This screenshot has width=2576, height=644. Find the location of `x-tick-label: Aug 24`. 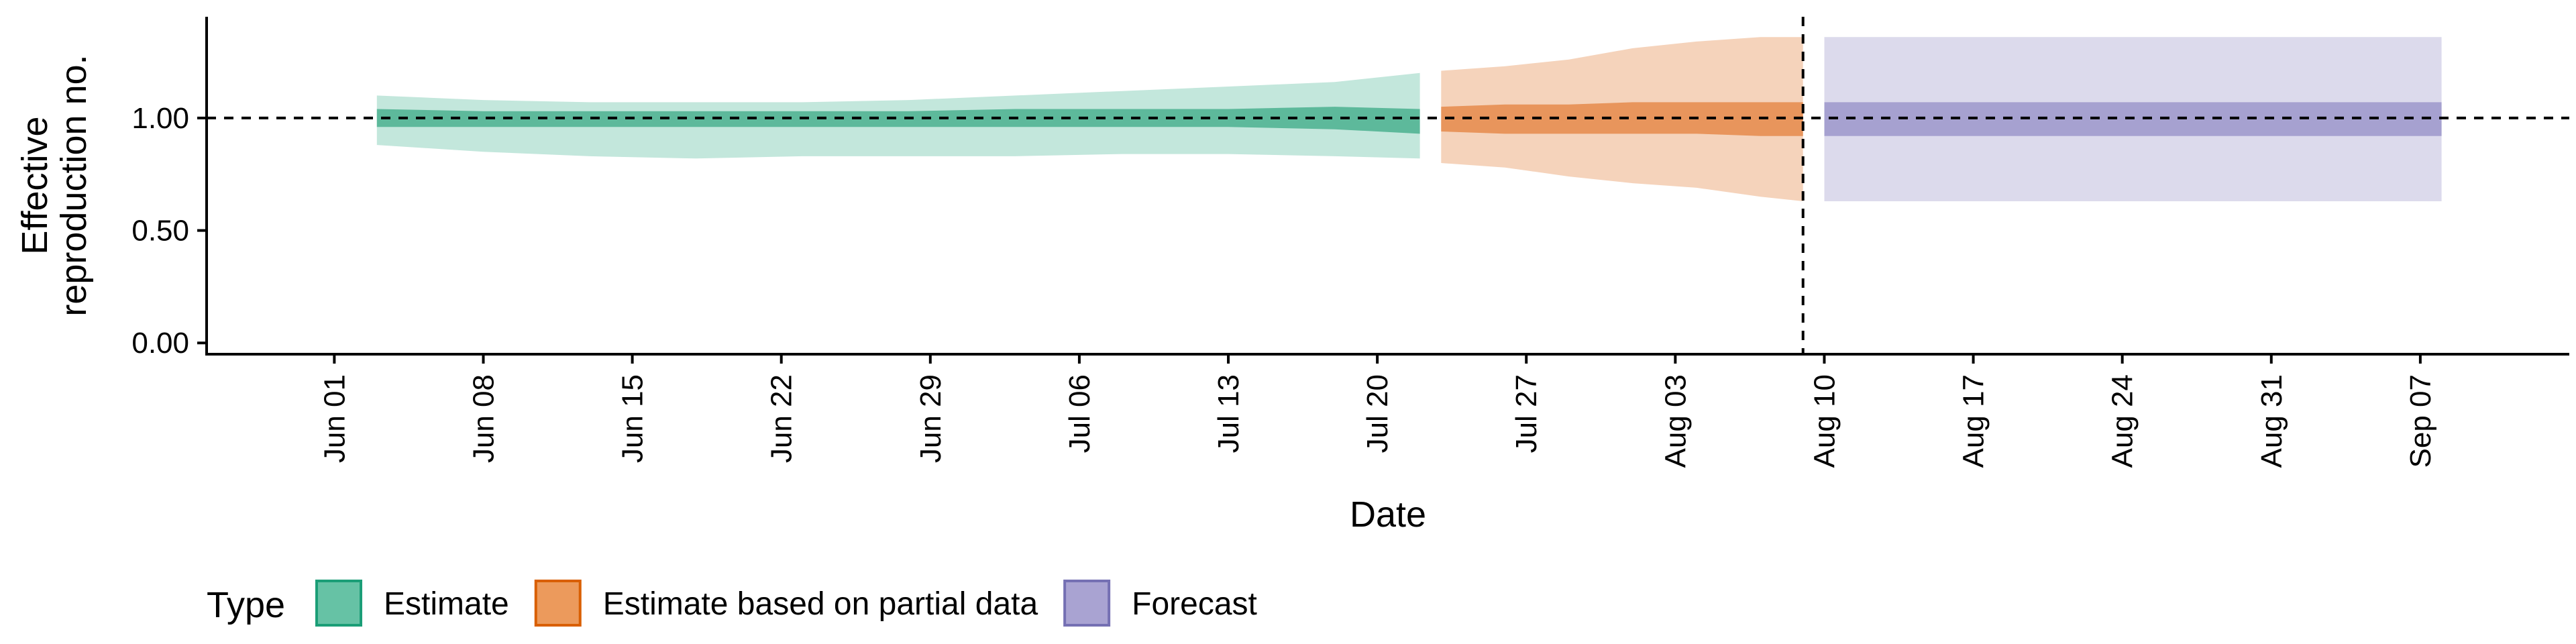

x-tick-label: Aug 24 is located at coordinates (2122, 421).